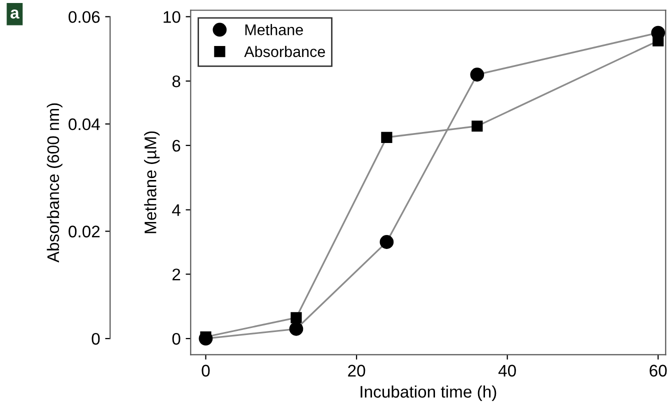 This screenshot has width=669, height=410. Describe the element at coordinates (428, 393) in the screenshot. I see `x-axis-title: Incubation time (h)` at that location.